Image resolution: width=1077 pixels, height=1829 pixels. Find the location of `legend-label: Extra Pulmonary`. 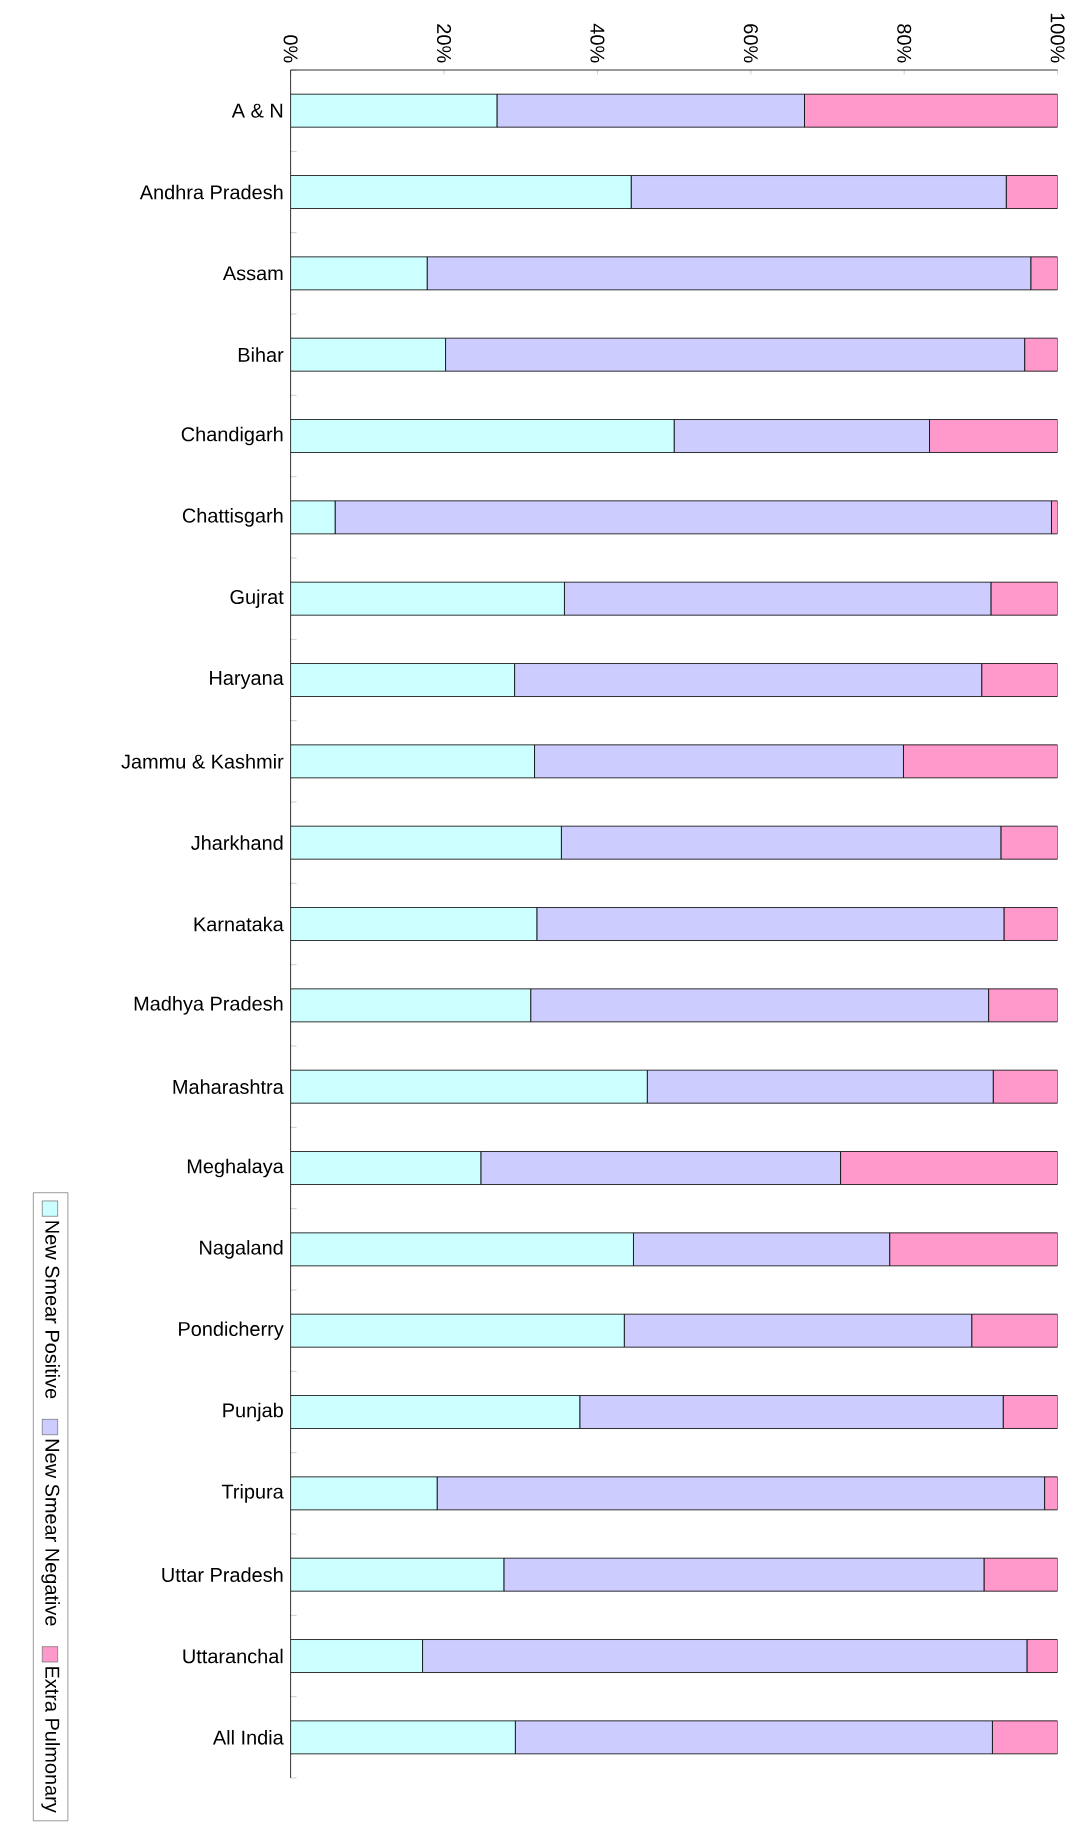

legend-label: Extra Pulmonary is located at coordinates (51, 1740).